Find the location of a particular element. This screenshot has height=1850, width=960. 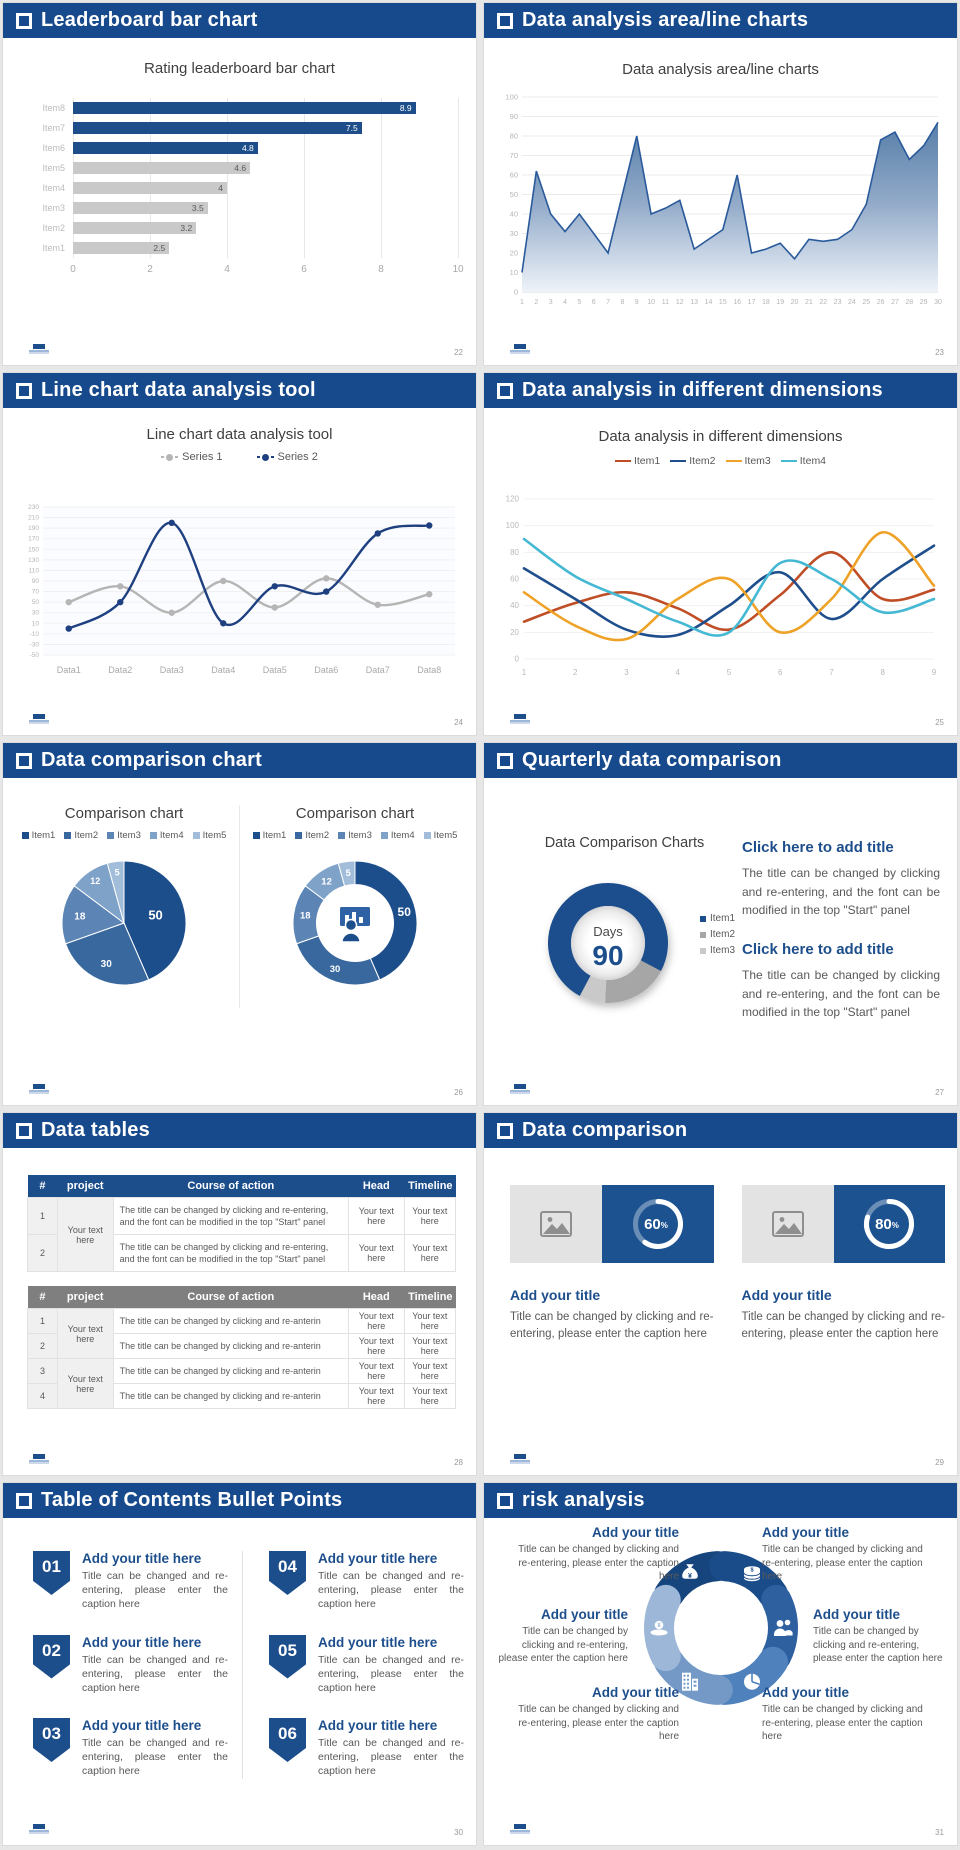

legend-label: Item5 is located at coordinates (214, 835).